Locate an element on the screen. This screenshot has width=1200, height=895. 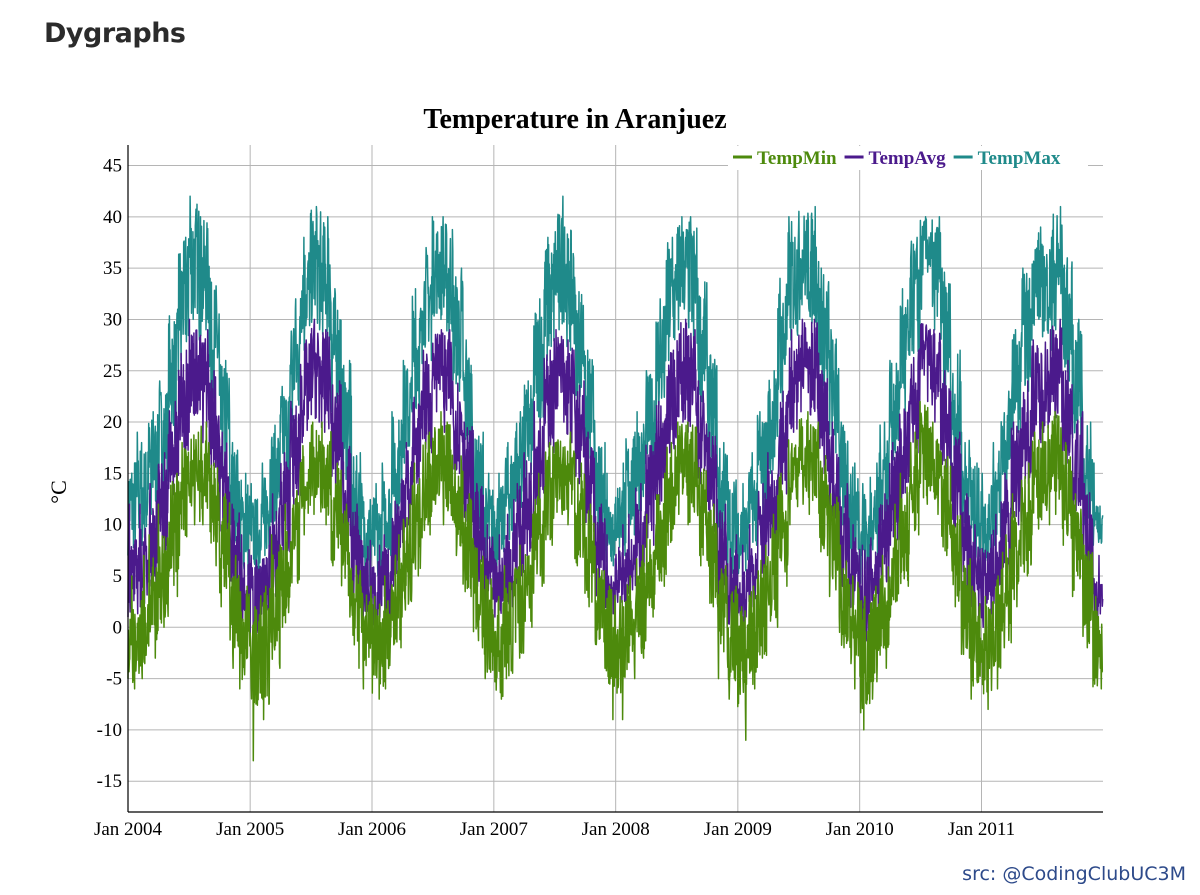
x-tick-label: Jan 2008 is located at coordinates (616, 829).